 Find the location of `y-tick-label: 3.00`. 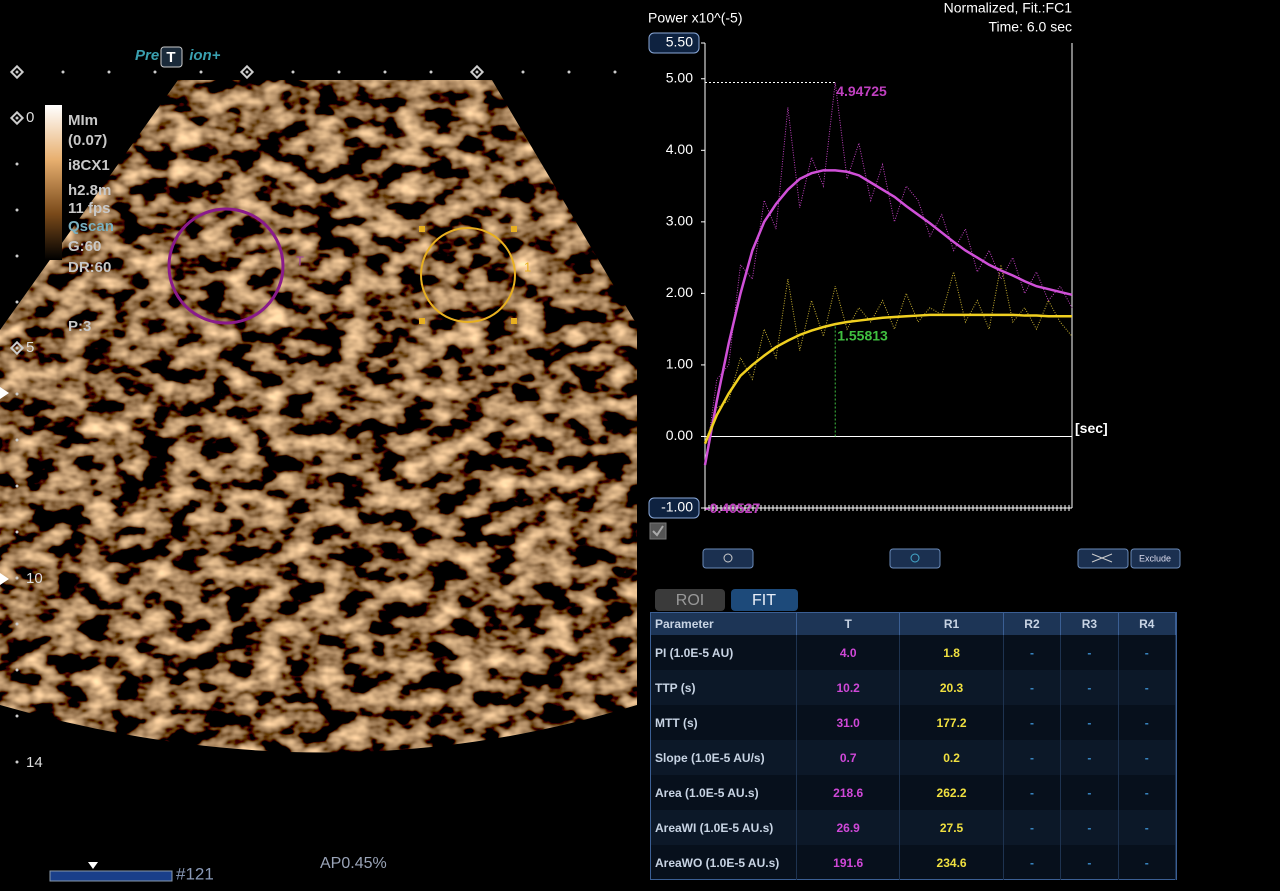

y-tick-label: 3.00 is located at coordinates (679, 221).